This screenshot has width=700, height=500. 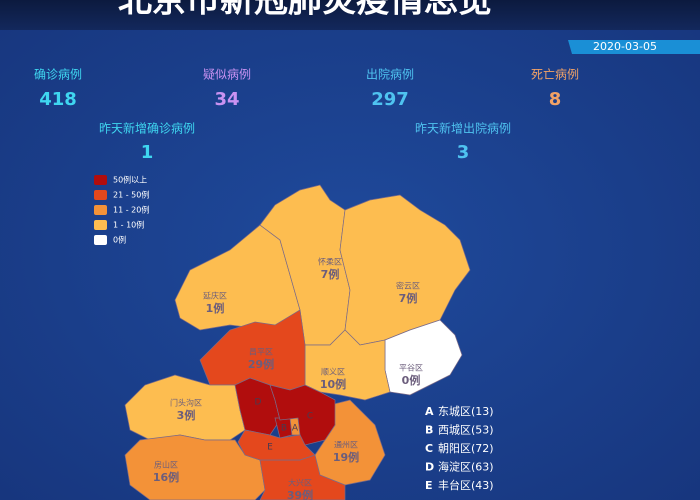 I want to click on district-count: 0例, so click(x=411, y=380).